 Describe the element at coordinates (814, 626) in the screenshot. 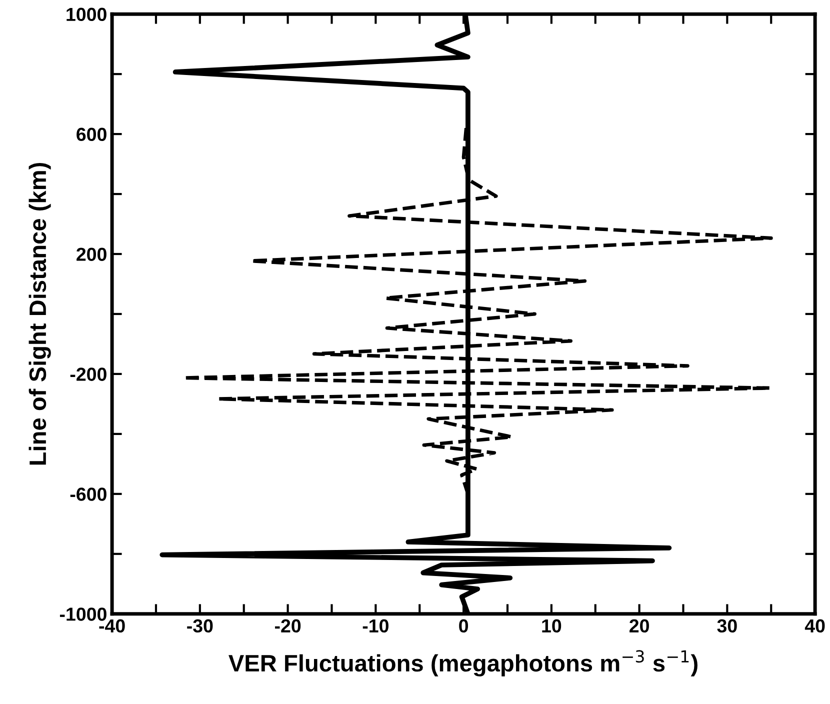

I see `x-tick-label: 40` at that location.